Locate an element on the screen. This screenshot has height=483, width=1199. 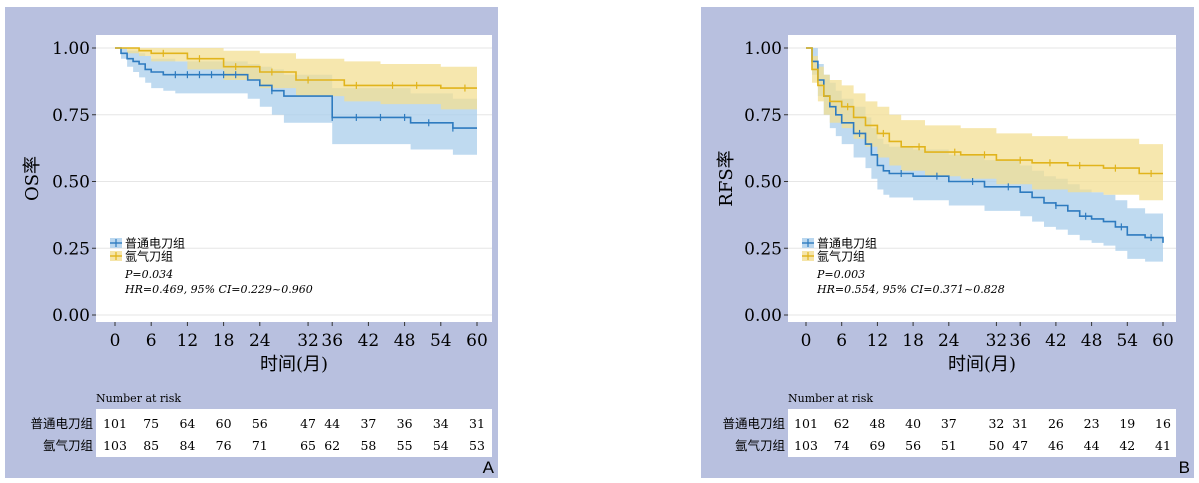
risk-count: 40 is located at coordinates (913, 423).